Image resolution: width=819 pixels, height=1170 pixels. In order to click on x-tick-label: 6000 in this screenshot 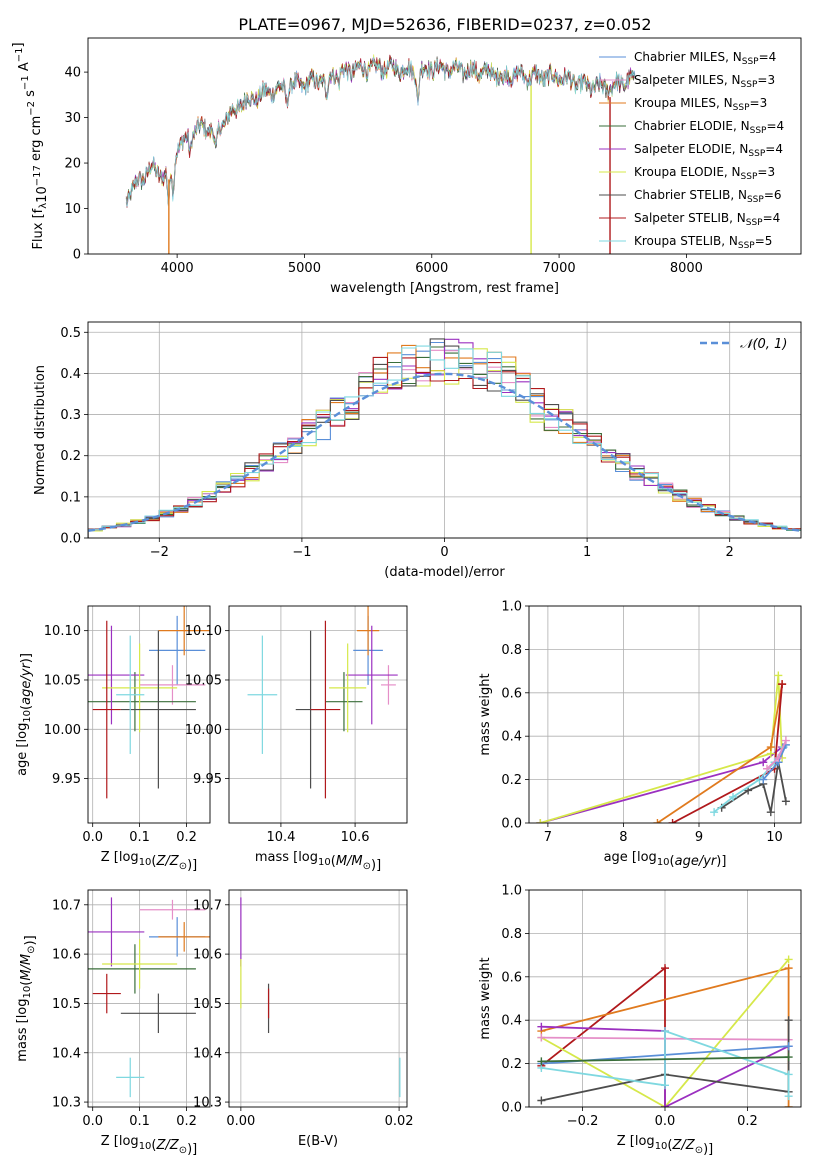, I will do `click(431, 268)`.